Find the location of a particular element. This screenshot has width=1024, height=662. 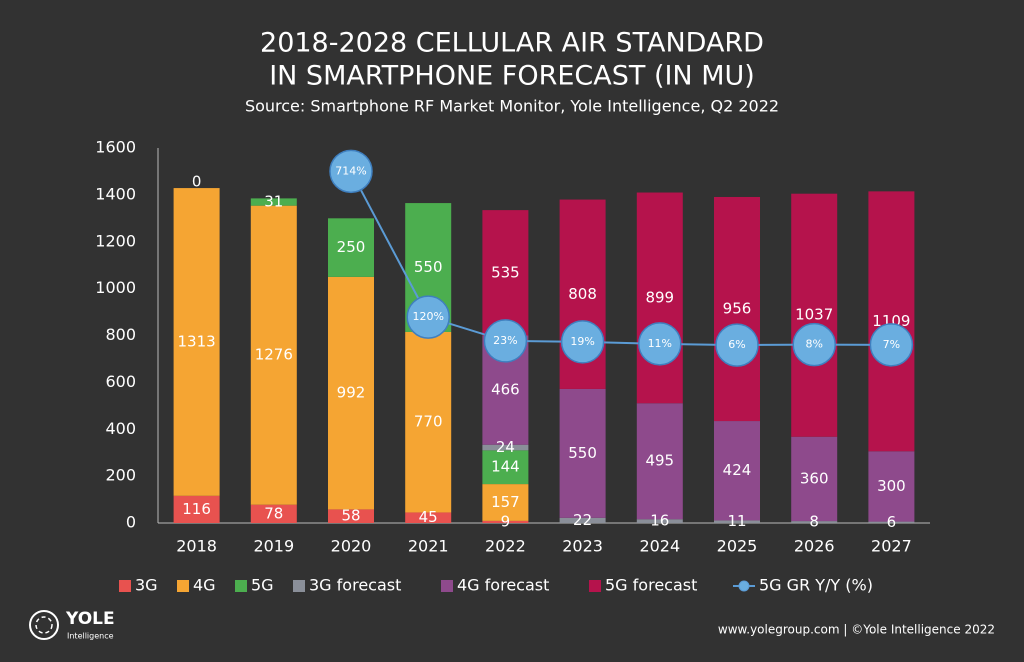

data-label: 16 is located at coordinates (659, 521).